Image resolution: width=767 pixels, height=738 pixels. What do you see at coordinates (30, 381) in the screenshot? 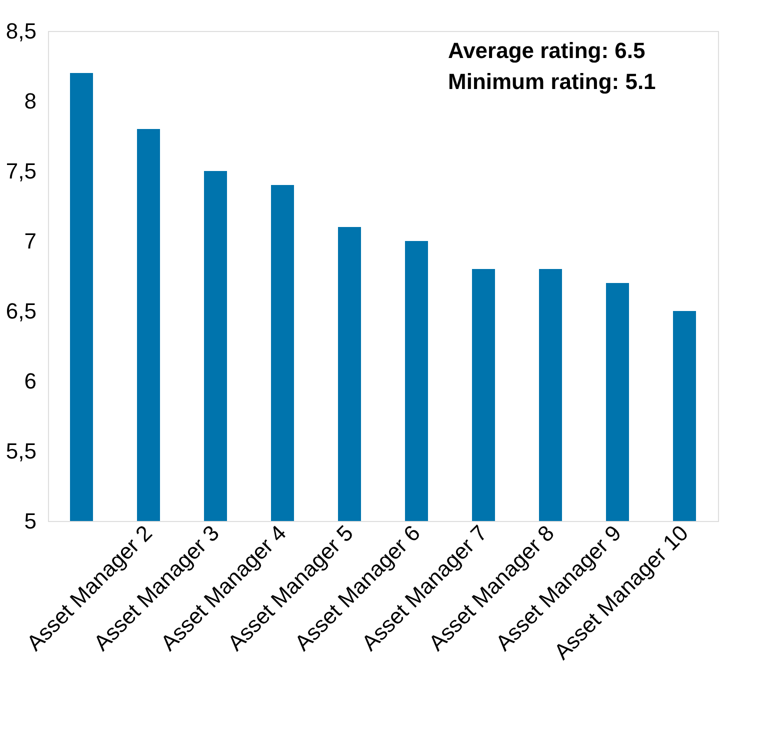
I see `y-tick-label: 6` at bounding box center [30, 381].